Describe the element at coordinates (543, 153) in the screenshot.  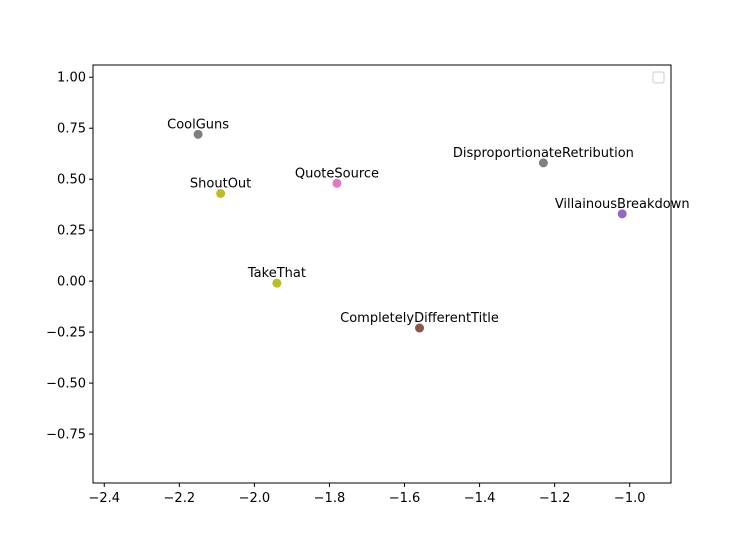
I see `data-point-label: DisproportionateRetribution` at that location.